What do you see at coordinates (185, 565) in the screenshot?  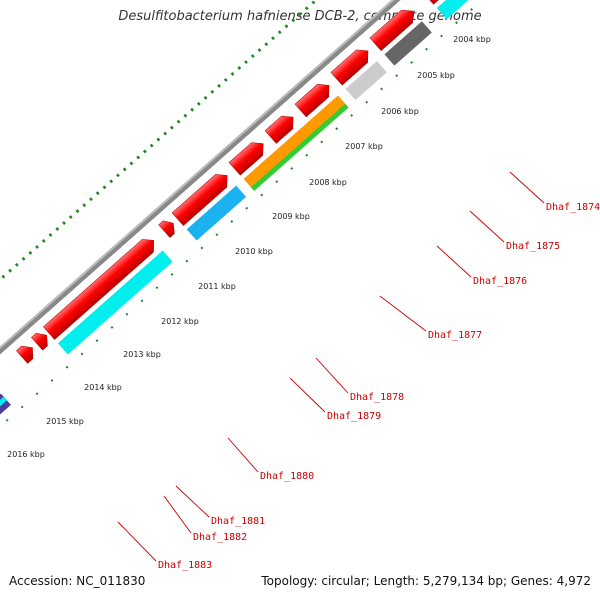 I see `gene-label: Dhaf_1883` at bounding box center [185, 565].